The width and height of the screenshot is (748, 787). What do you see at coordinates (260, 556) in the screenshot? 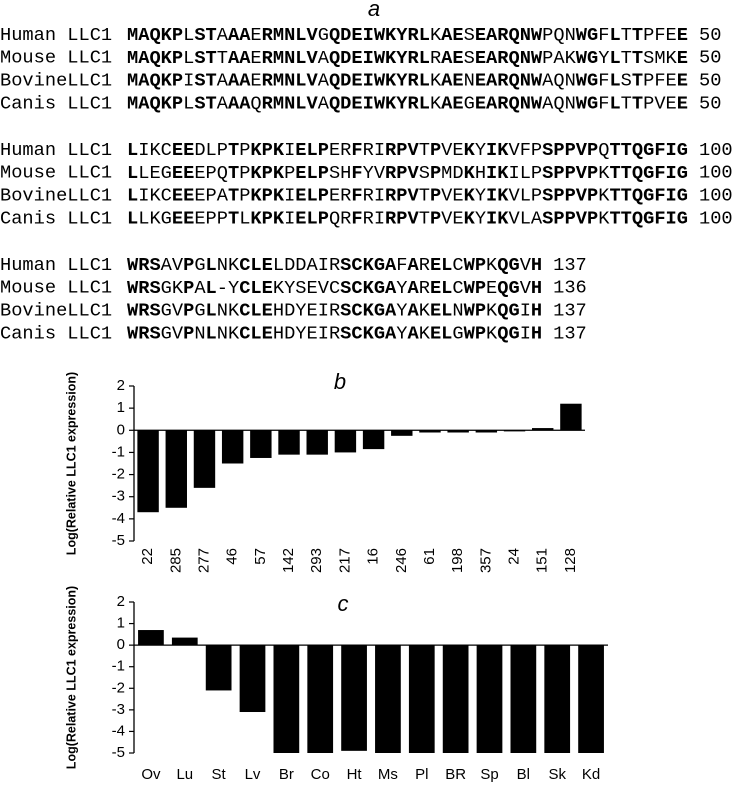
I see `x-tick-label: 57` at bounding box center [260, 556].